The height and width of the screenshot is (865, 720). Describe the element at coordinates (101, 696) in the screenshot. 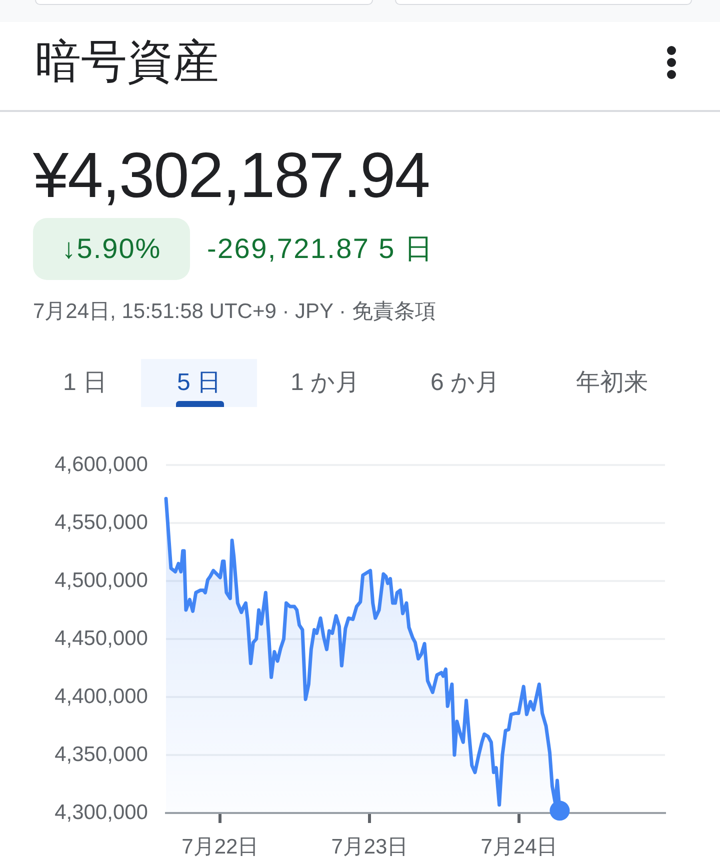

I see `y-tick-label: 4,400,000` at that location.